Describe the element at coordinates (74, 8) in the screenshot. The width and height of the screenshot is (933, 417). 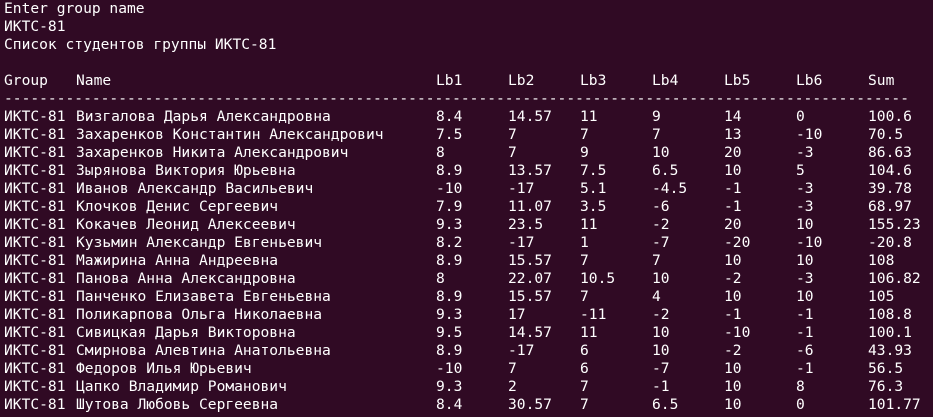
I see `prompt-line: Enter group name` at that location.